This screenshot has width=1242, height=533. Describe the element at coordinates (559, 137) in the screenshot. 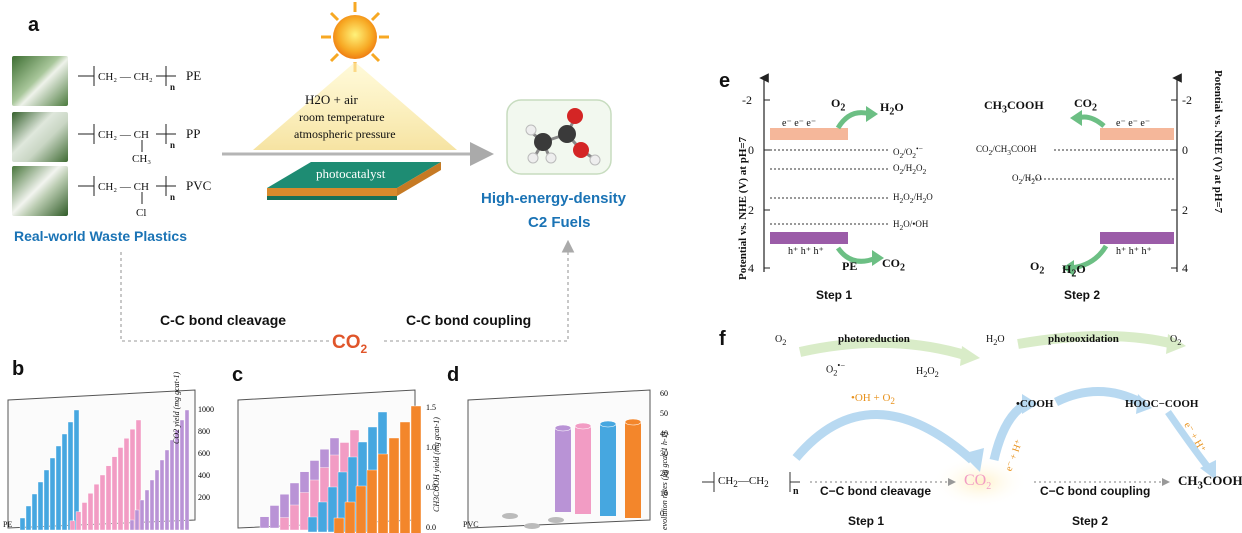

I see `acetic-acid-molecule` at that location.